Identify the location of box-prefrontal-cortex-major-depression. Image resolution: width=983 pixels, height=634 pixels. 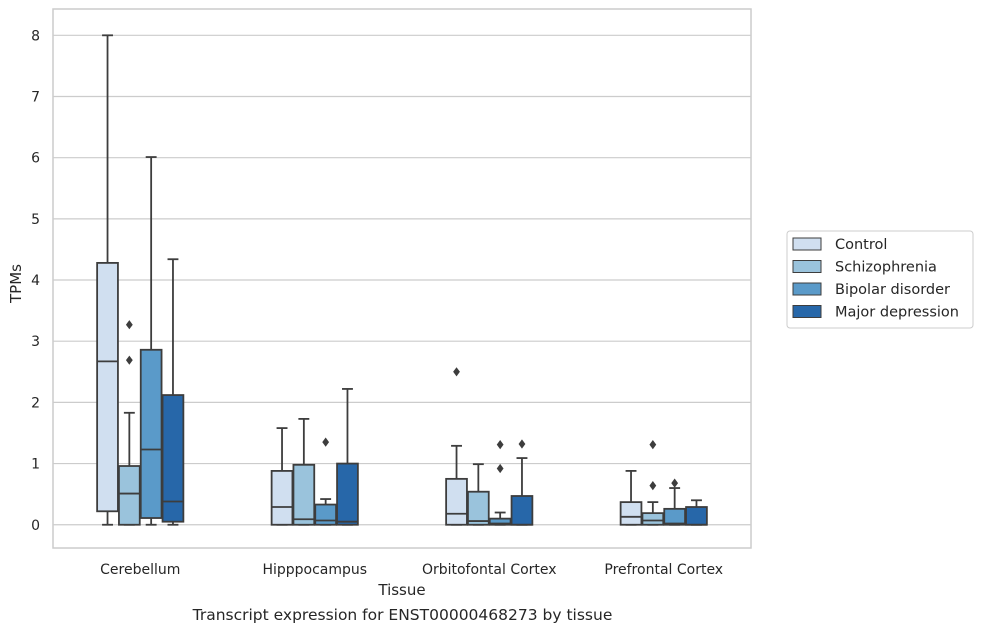
(696, 516).